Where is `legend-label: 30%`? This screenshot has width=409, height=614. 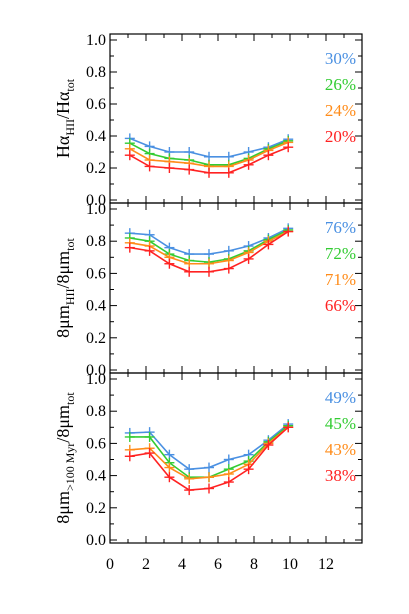 legend-label: 30% is located at coordinates (340, 58).